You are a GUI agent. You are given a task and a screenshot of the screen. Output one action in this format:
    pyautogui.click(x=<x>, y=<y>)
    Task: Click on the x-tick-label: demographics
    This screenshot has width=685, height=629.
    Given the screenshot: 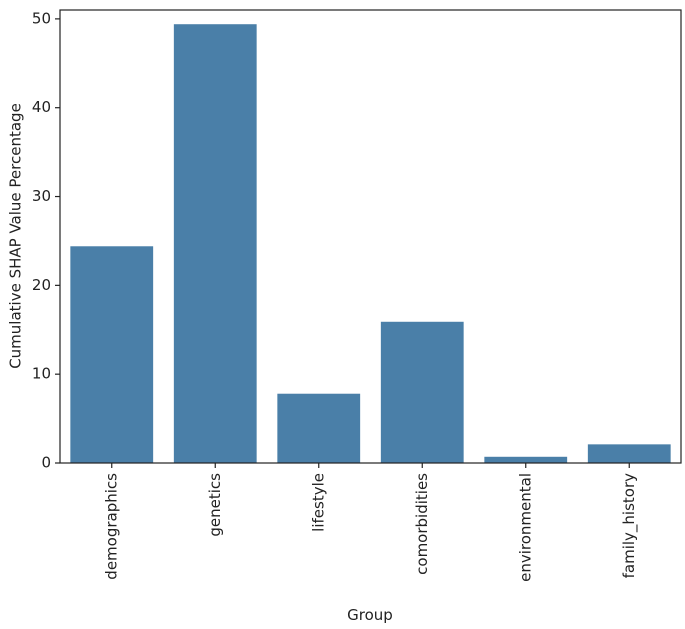 What is the action you would take?
    pyautogui.click(x=111, y=526)
    